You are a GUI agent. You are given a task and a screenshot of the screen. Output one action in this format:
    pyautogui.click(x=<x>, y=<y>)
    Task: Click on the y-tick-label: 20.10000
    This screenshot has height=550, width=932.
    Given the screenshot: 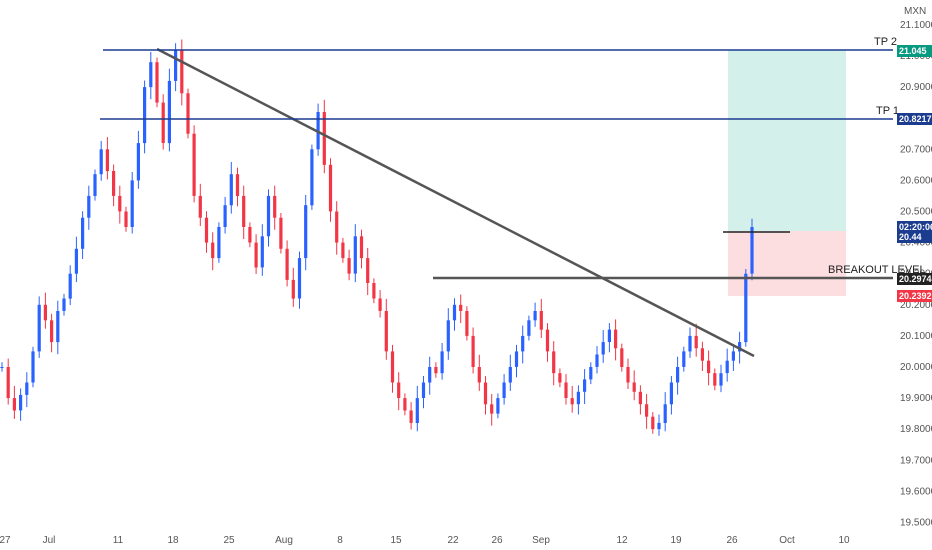 What is the action you would take?
    pyautogui.click(x=916, y=336)
    